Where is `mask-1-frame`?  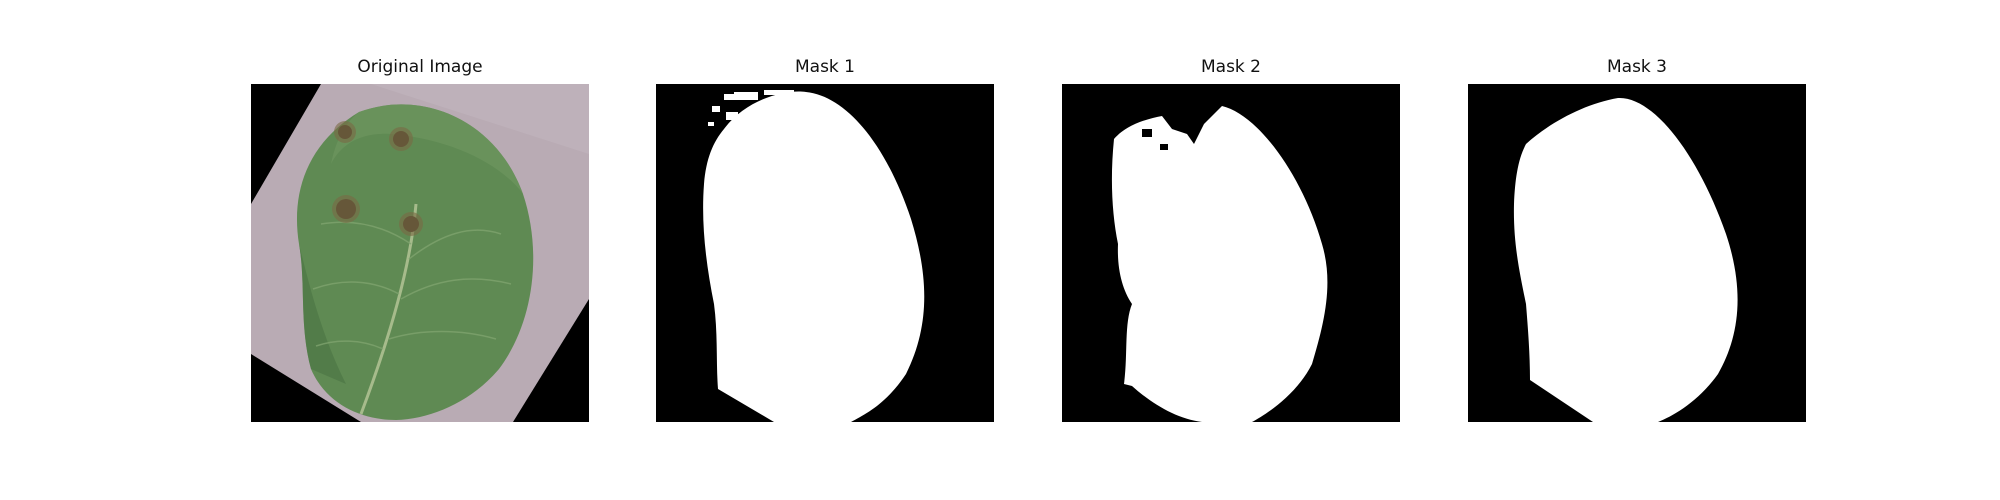
mask-1-frame is located at coordinates (825, 253).